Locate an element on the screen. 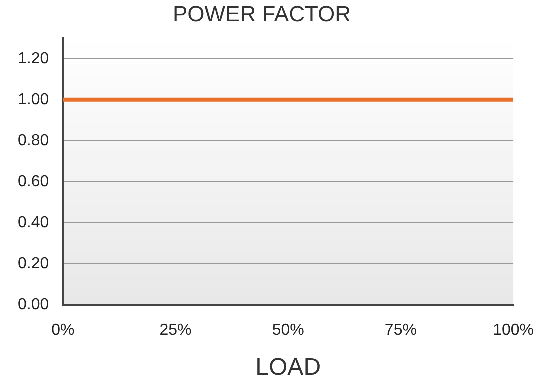 The height and width of the screenshot is (389, 538). y-tick-label: 1.00 is located at coordinates (34, 99).